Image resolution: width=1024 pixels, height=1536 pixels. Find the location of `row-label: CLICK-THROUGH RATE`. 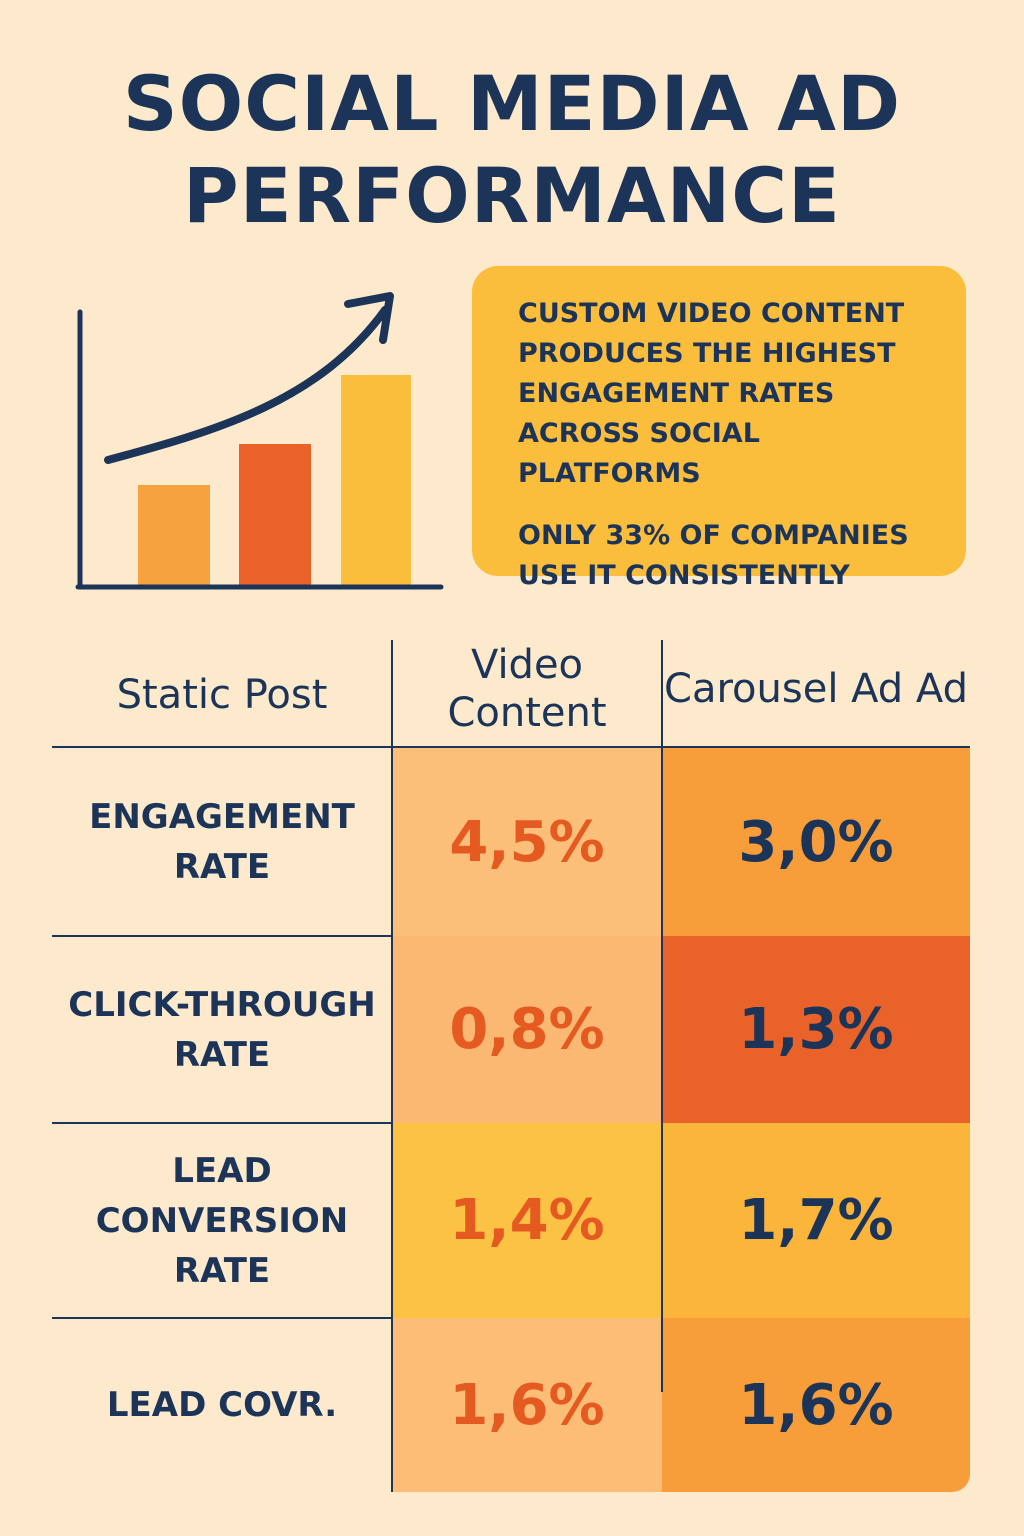

row-label: CLICK-THROUGH RATE is located at coordinates (222, 1029).